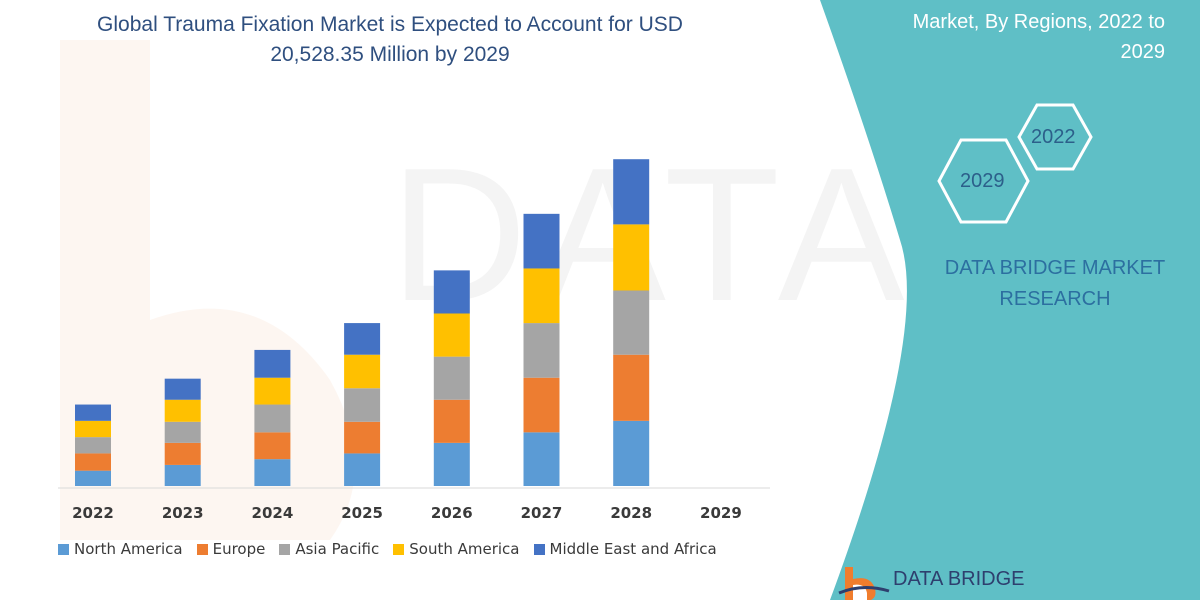 The height and width of the screenshot is (600, 1200). What do you see at coordinates (541, 405) in the screenshot?
I see `bar-2027-europe` at bounding box center [541, 405].